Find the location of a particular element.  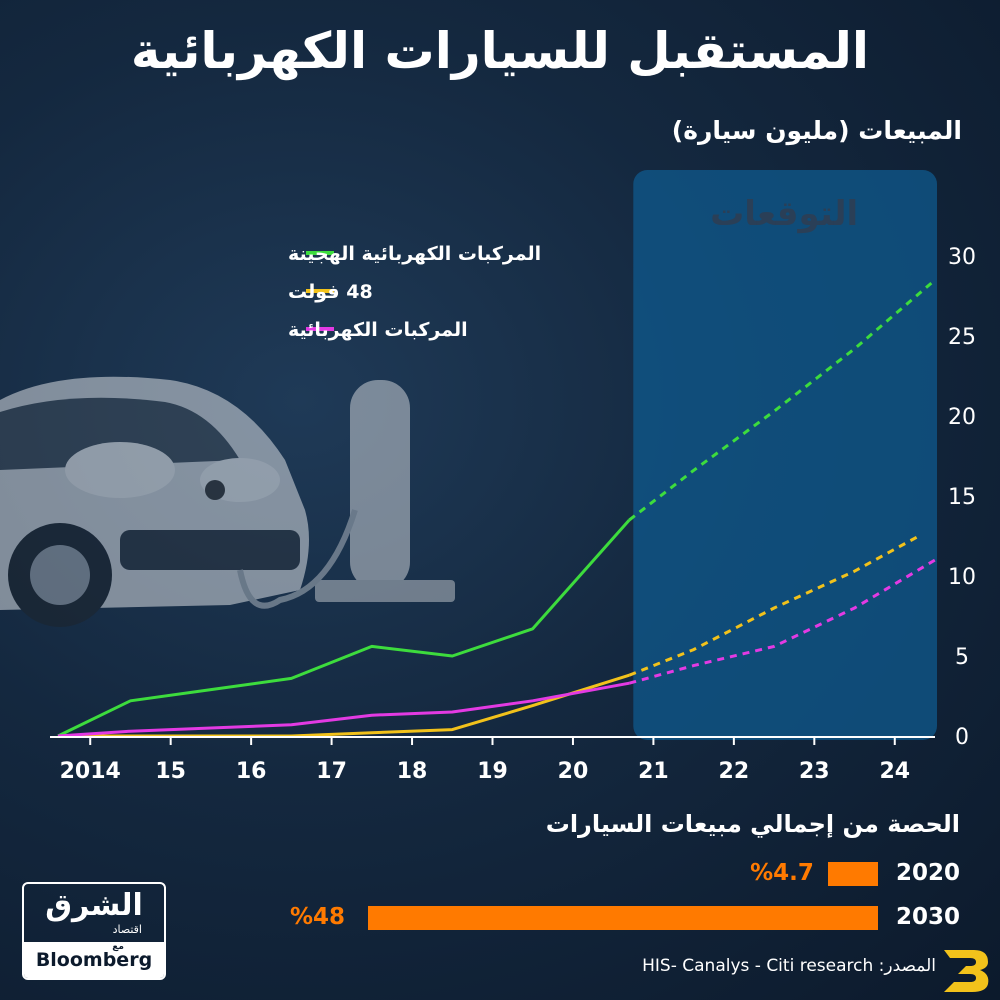

x-tick-label: 18 is located at coordinates (412, 771).